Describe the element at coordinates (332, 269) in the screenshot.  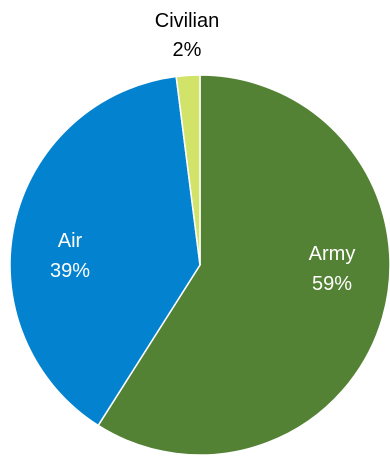
I see `slice-label-army: Army 59%` at that location.